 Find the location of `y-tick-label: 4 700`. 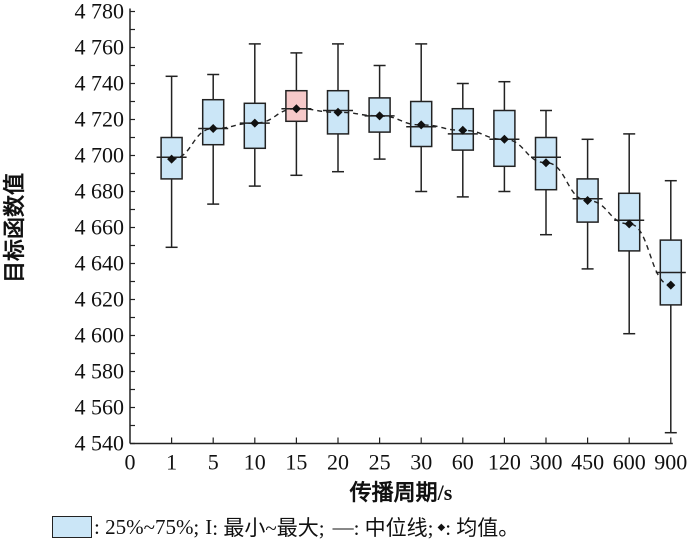

y-tick-label: 4 700 is located at coordinates (100, 155).